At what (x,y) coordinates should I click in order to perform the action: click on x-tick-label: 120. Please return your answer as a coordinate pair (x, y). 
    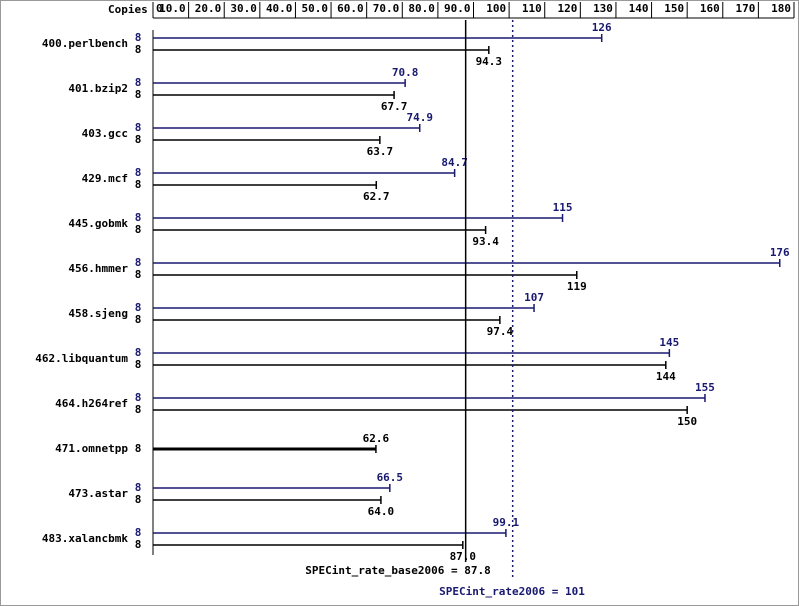
    Looking at the image, I should click on (567, 8).